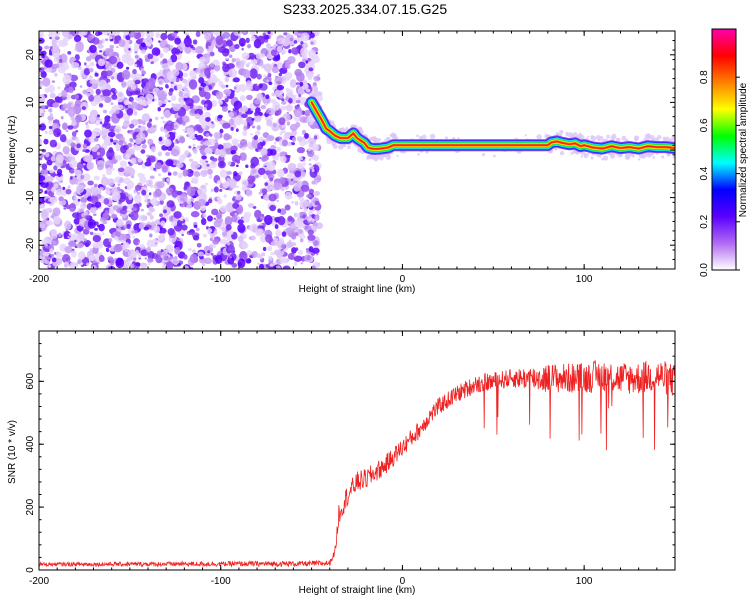 This screenshot has height=600, width=750. I want to click on y-tick-label: 20, so click(30, 55).